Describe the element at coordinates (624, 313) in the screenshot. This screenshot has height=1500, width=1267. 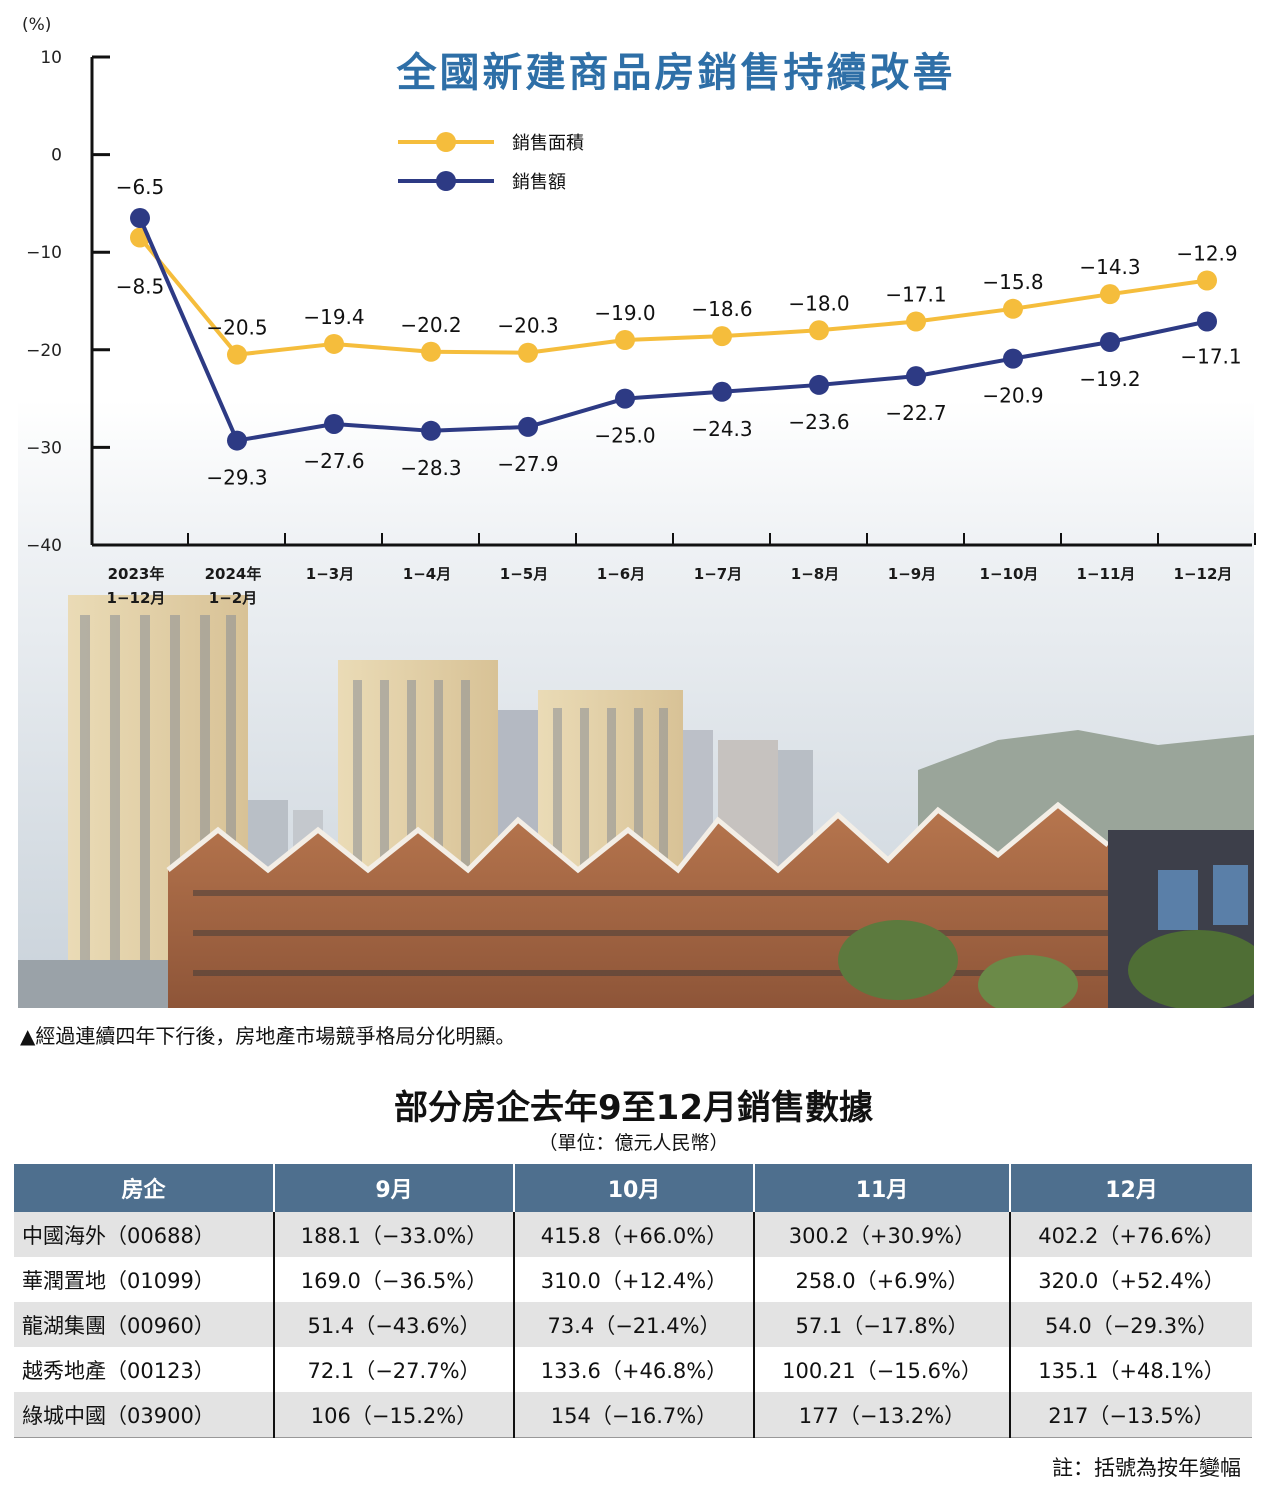
I see `data-label: −19.0` at that location.